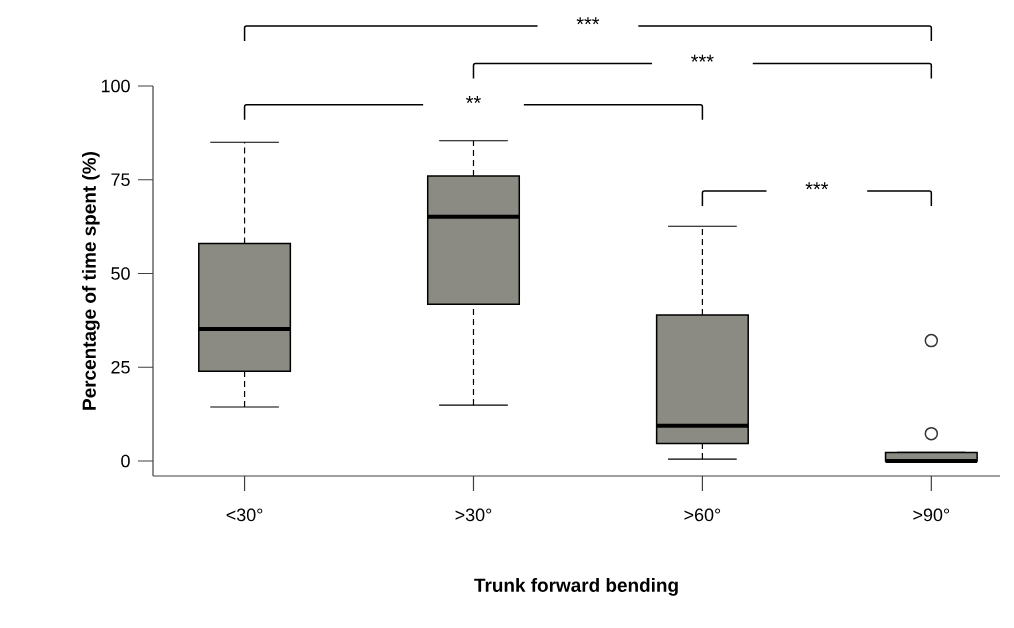 This screenshot has width=1014, height=628. I want to click on x-tick-label: <30°, so click(244, 515).